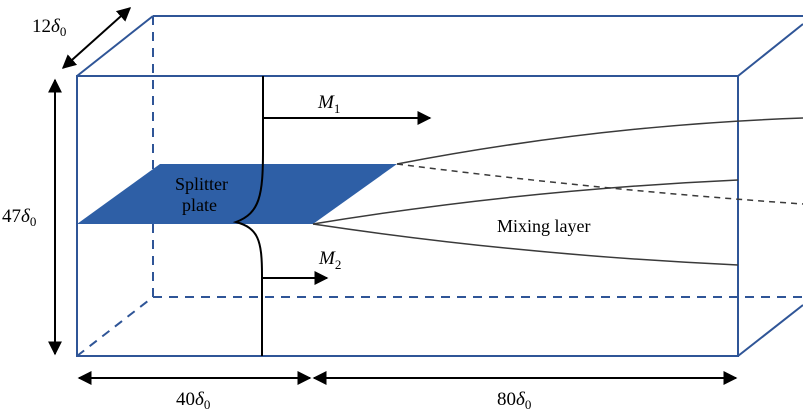  Describe the element at coordinates (115, 326) in the screenshot. I see `bottom-left-depth-edge` at that location.